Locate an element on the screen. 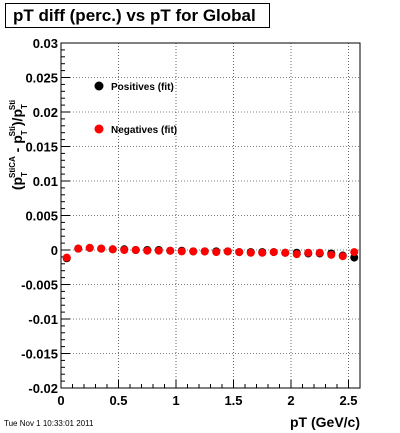  y-tick-label: 0.03 is located at coordinates (45, 43).